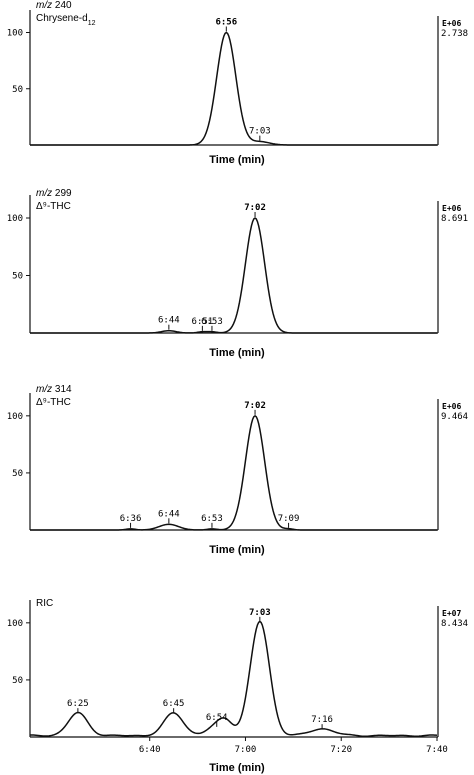 The image size is (474, 775). I want to click on x-tick-label: 7:20, so click(341, 750).